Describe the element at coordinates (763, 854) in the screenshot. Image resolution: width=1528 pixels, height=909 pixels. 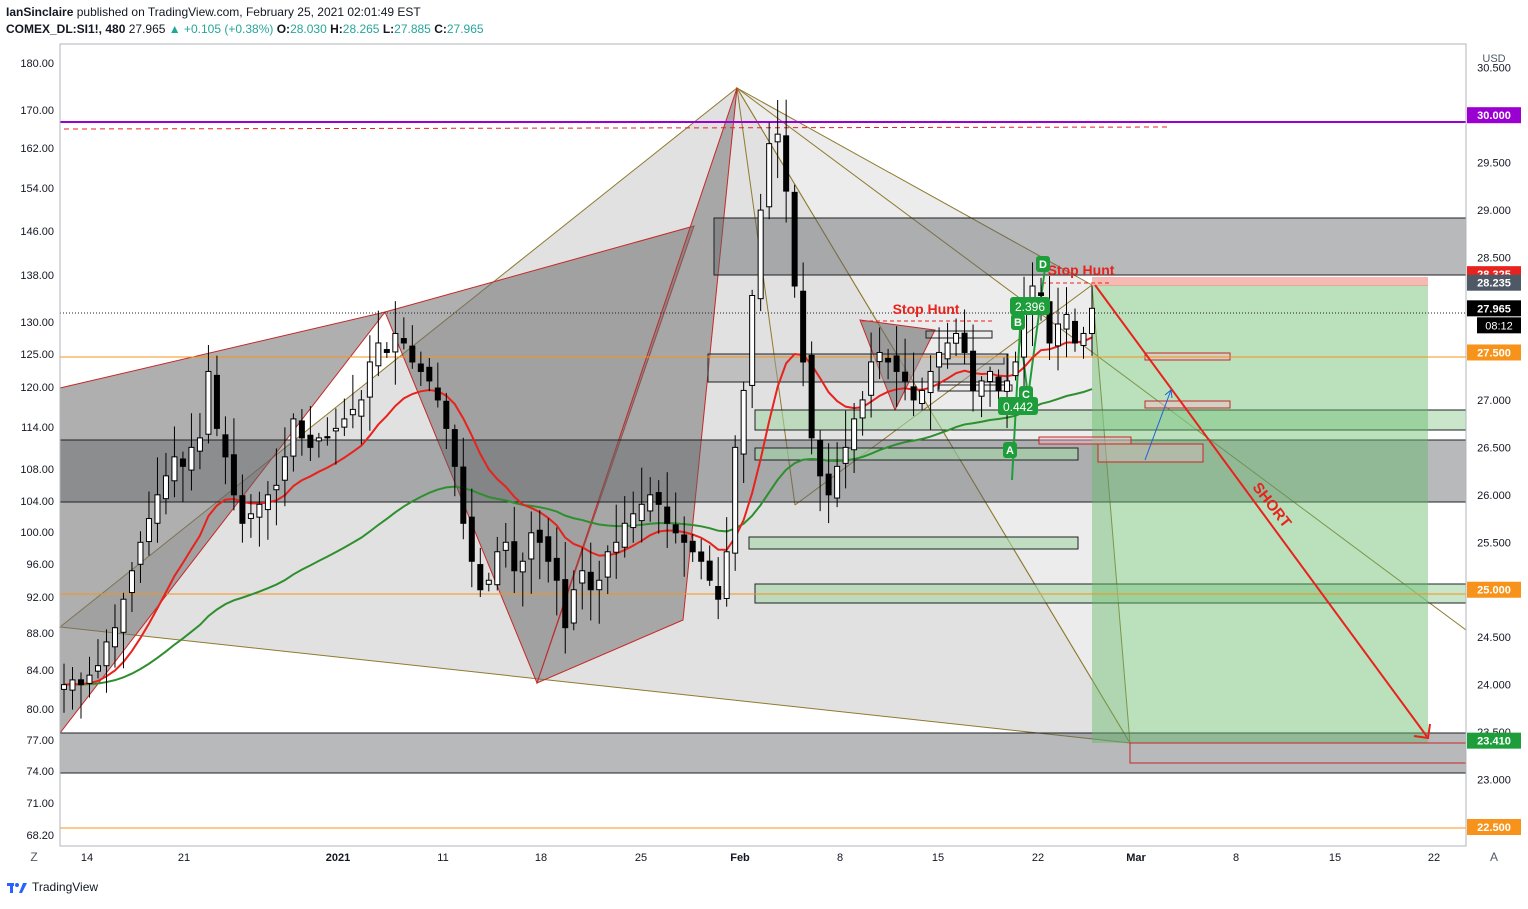
I see `x-axis: 14 21 2021 11 18 25 Feb 8 15 22 Mar 8 15 22` at that location.